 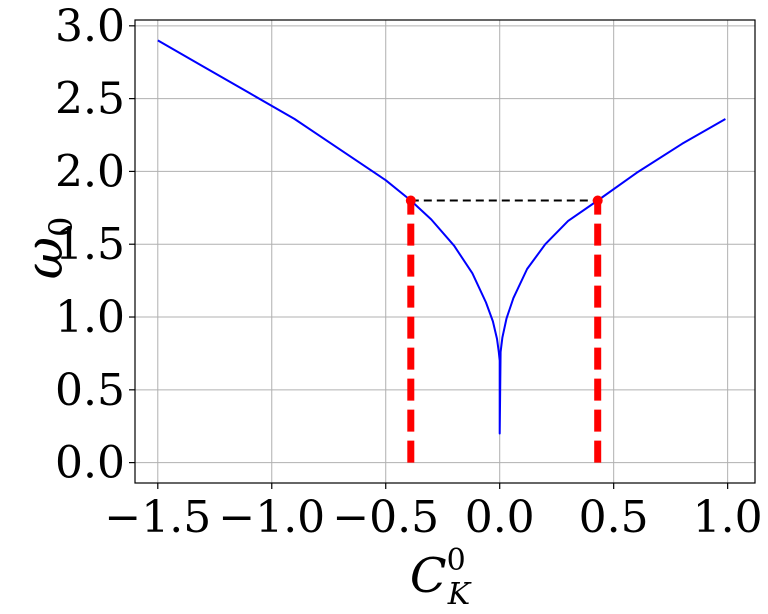 I want to click on y-tick-label: 3.0, so click(x=90, y=26).